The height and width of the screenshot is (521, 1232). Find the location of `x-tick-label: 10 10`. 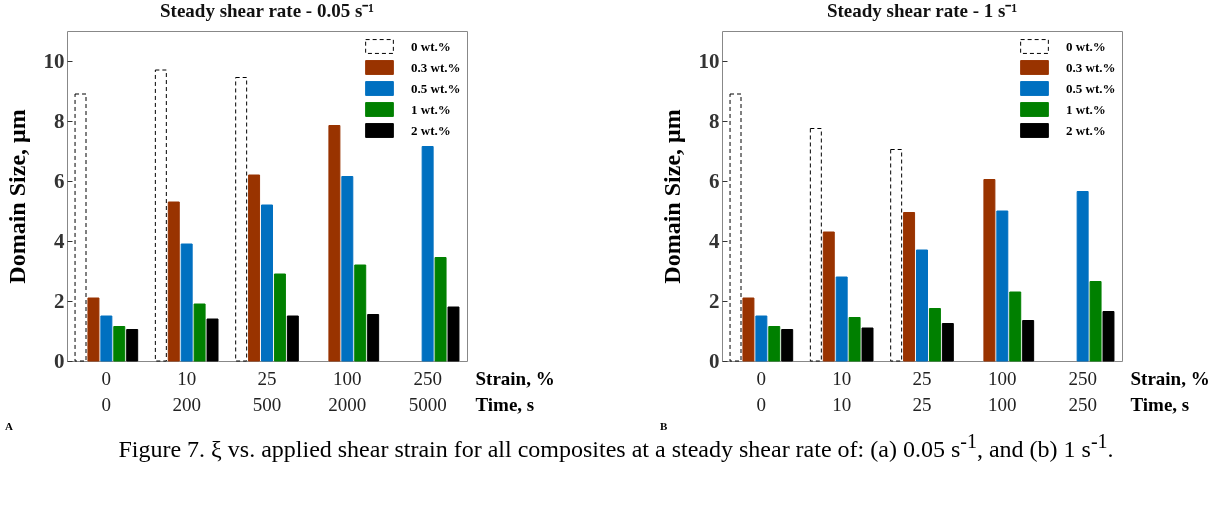

x-tick-label: 10 10 is located at coordinates (842, 391).